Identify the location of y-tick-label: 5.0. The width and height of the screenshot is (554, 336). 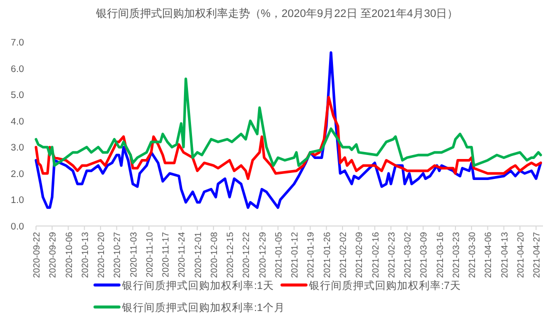
(17, 96).